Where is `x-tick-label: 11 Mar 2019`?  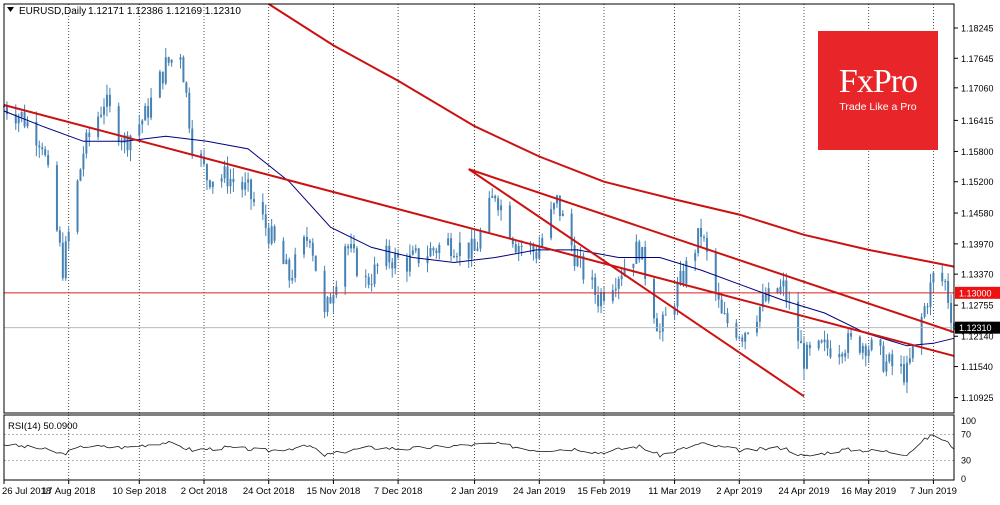 x-tick-label: 11 Mar 2019 is located at coordinates (674, 491).